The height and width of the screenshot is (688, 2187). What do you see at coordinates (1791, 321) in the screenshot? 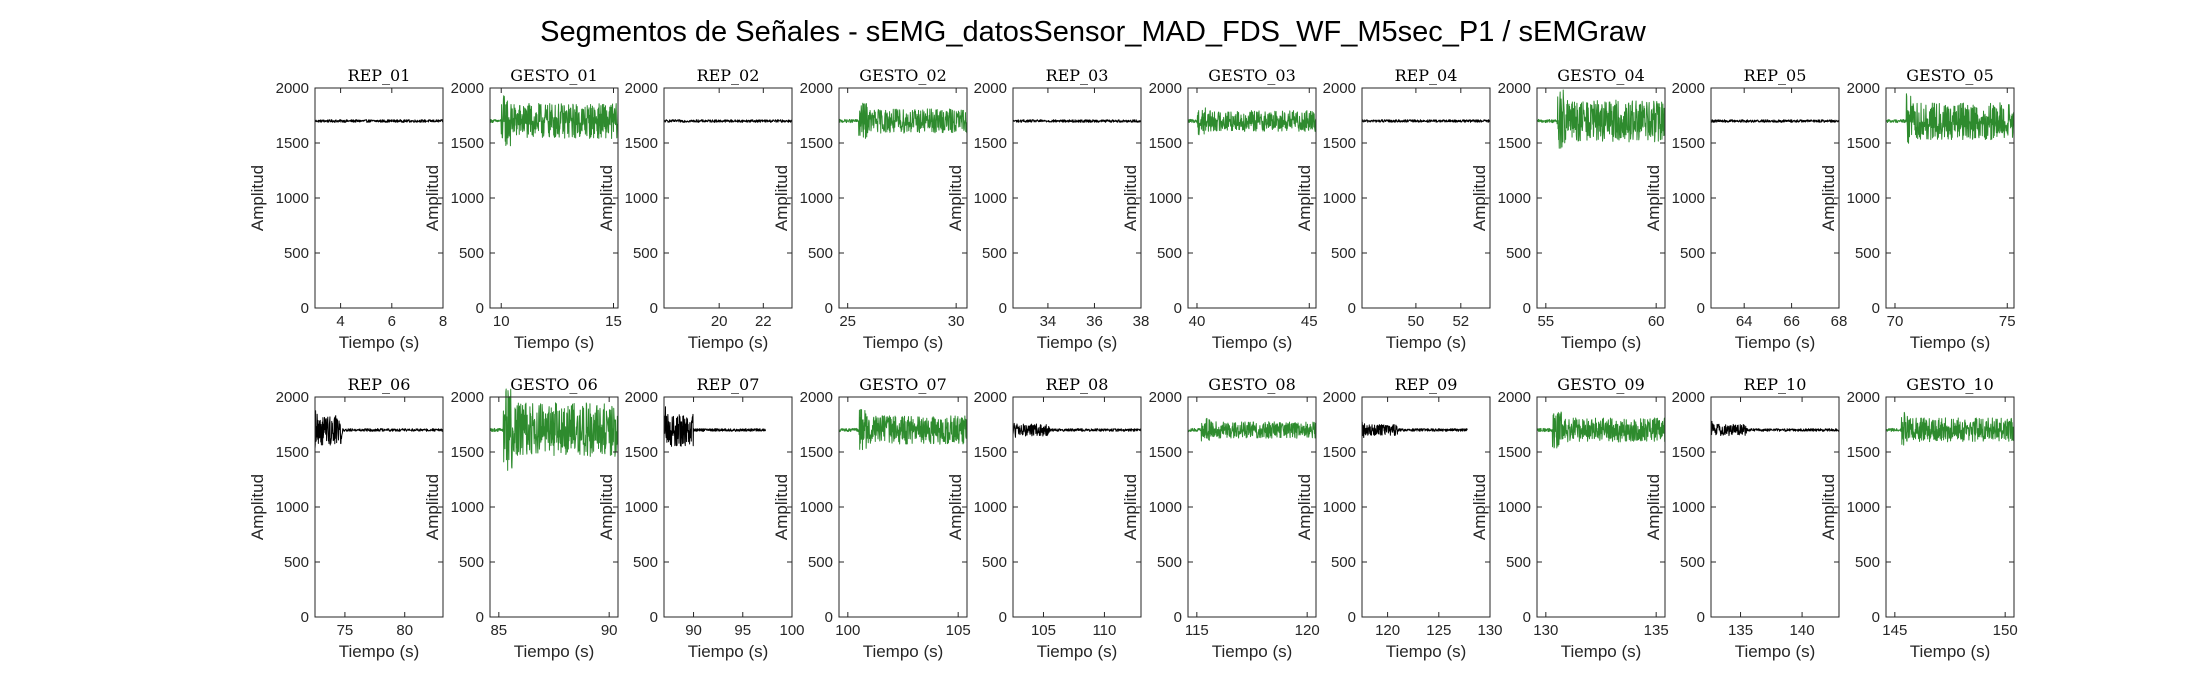
I see `xtick-label: 66` at bounding box center [1791, 321].